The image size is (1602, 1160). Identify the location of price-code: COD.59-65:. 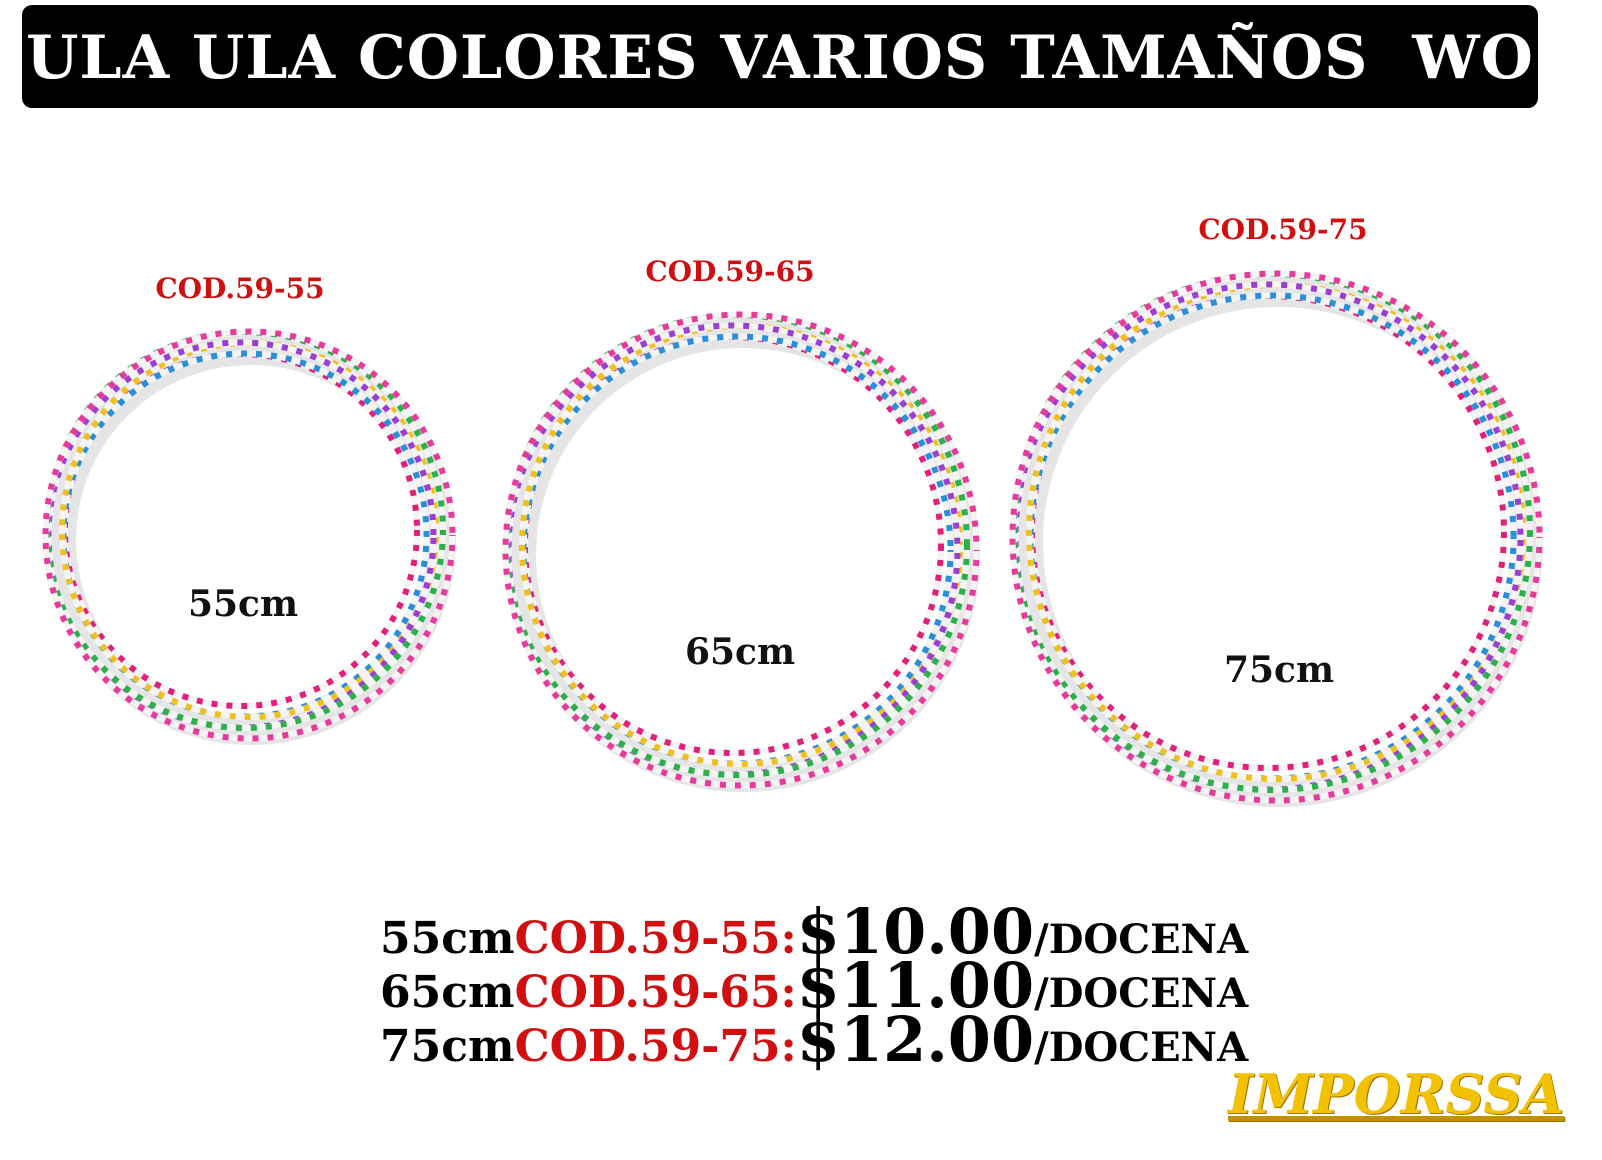
(655, 992).